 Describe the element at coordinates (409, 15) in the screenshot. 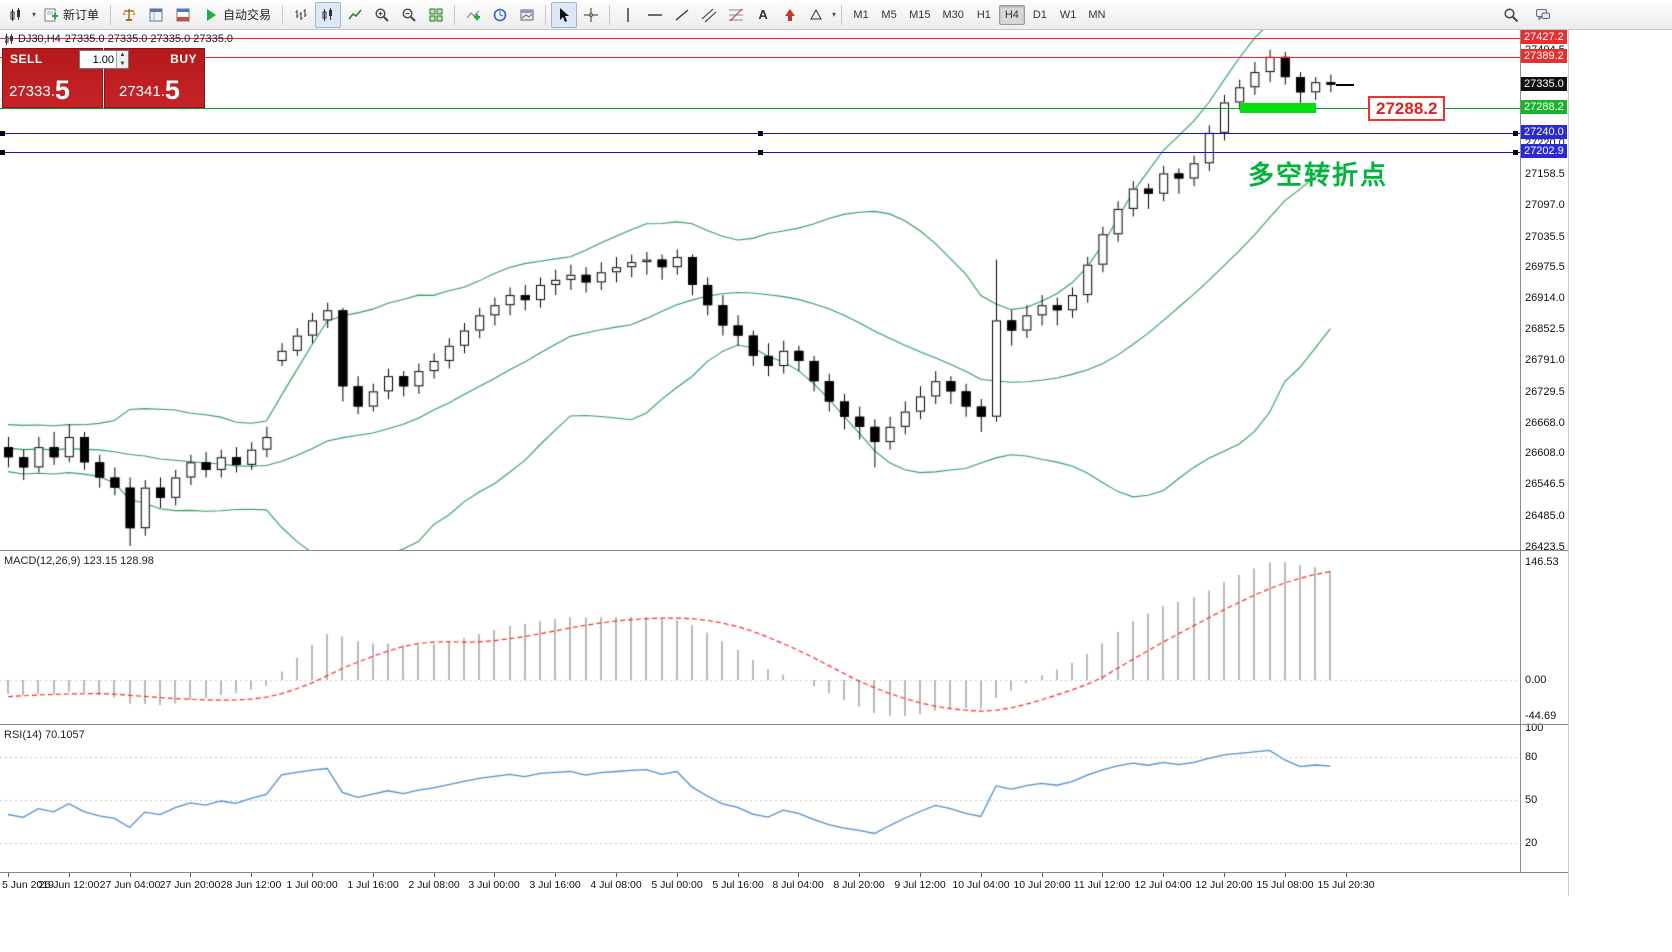

I see `zoom-out-icon` at that location.